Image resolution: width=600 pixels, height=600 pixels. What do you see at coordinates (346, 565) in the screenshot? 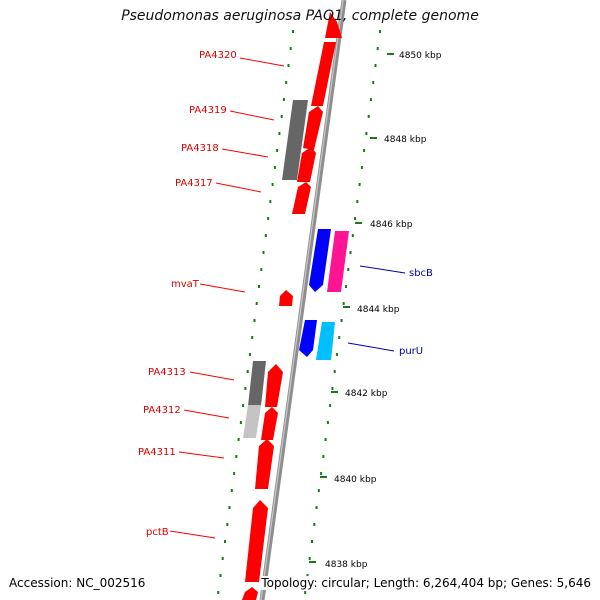
I see `scale-tick-label: 4838 kbp` at bounding box center [346, 565].